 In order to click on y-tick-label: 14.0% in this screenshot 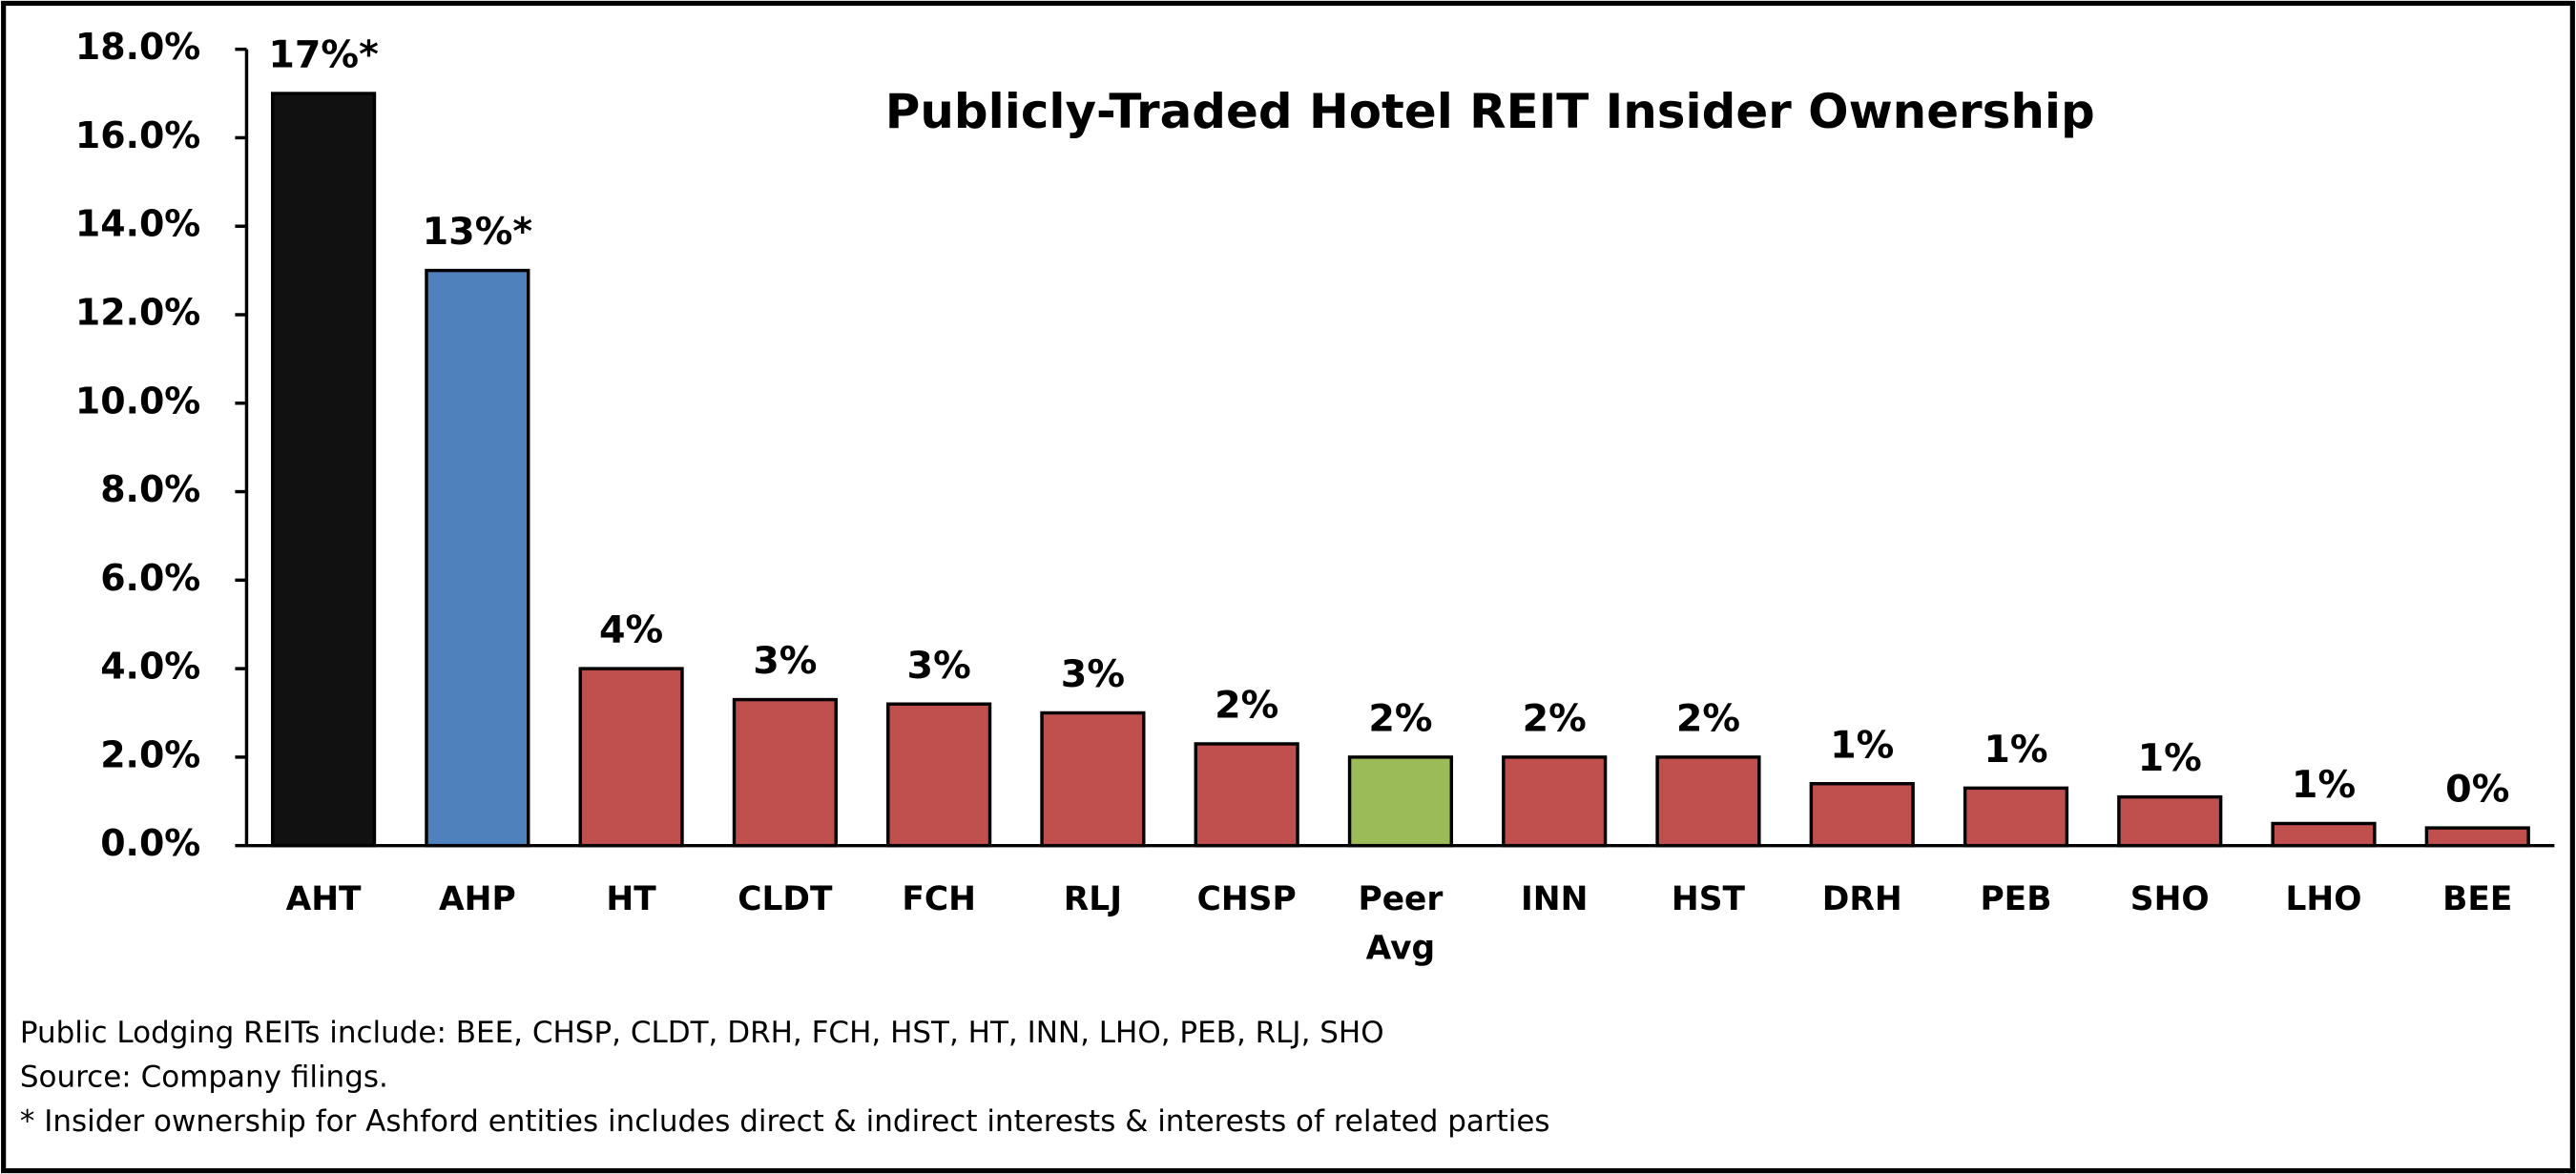, I will do `click(137, 224)`.